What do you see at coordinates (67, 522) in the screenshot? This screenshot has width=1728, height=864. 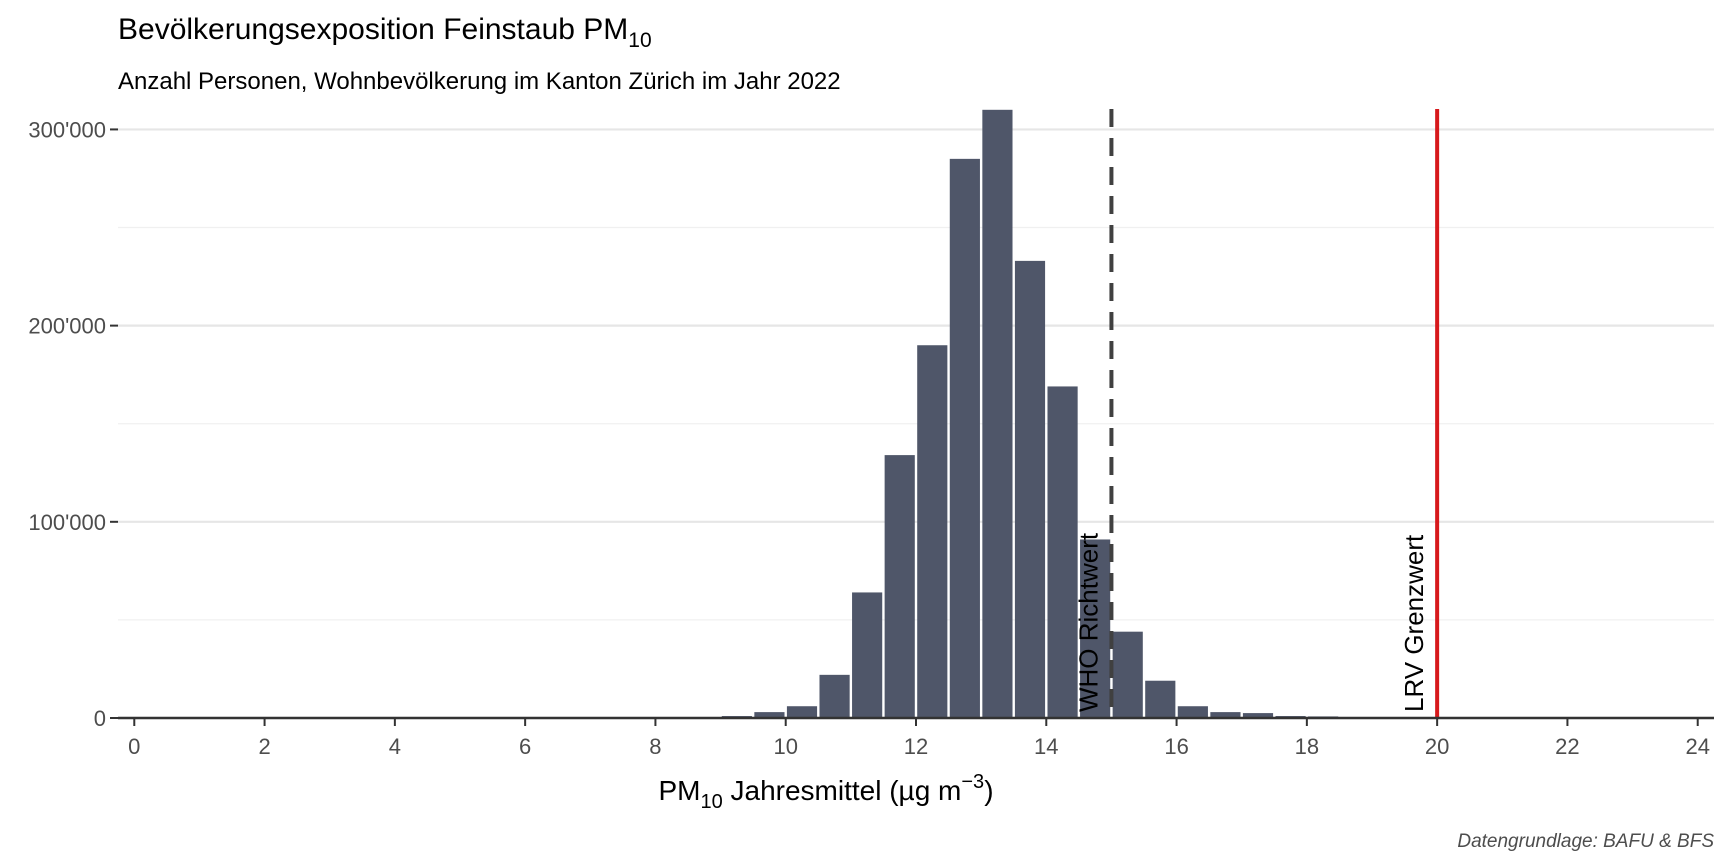 I see `y-tick-label: 100'000` at bounding box center [67, 522].